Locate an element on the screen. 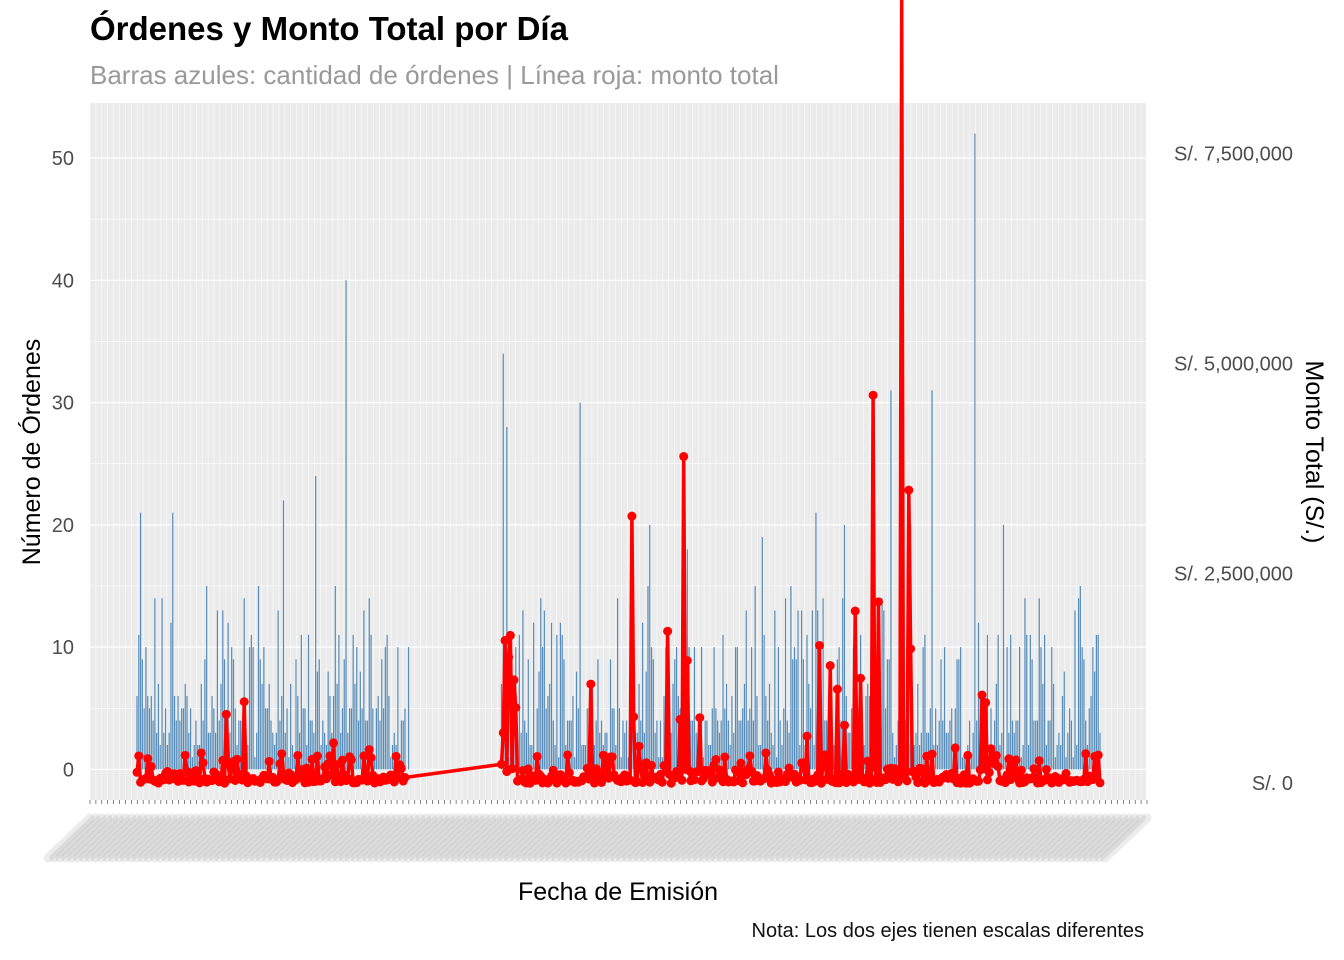 The image size is (1344, 960). y2-tick-label: S/. 0 is located at coordinates (1272, 784).